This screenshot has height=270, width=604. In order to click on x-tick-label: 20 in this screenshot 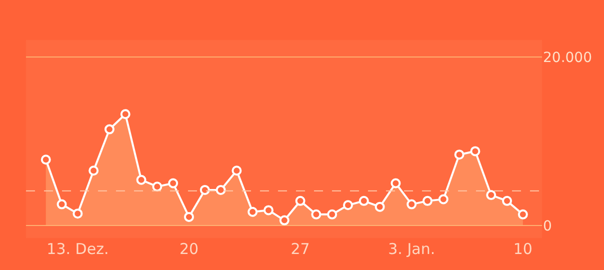, I will do `click(189, 249)`.